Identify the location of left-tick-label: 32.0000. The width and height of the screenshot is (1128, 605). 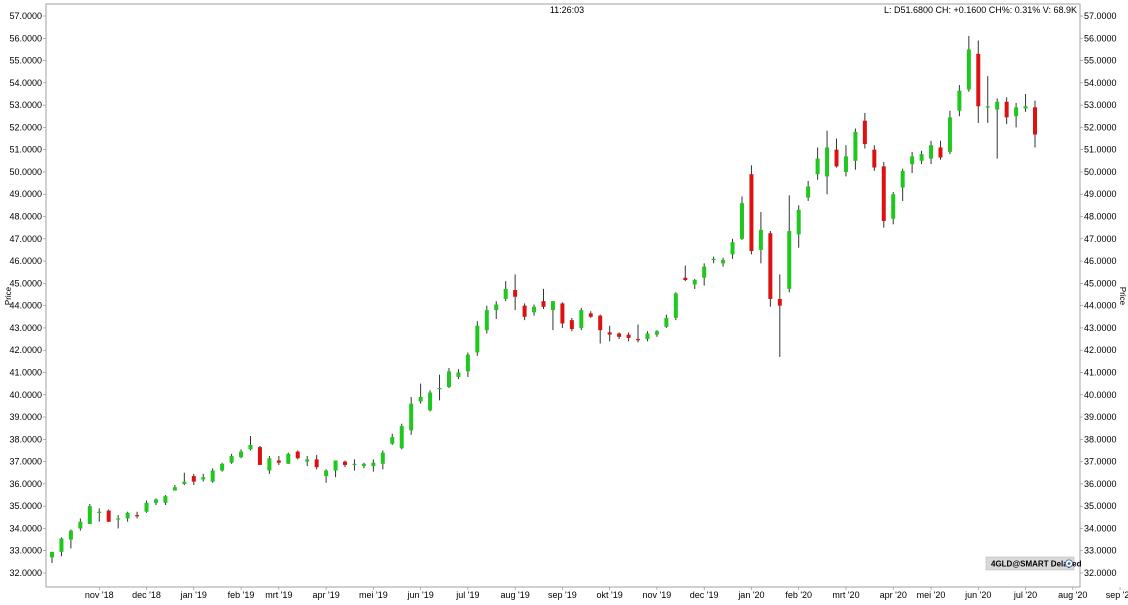
(25, 573).